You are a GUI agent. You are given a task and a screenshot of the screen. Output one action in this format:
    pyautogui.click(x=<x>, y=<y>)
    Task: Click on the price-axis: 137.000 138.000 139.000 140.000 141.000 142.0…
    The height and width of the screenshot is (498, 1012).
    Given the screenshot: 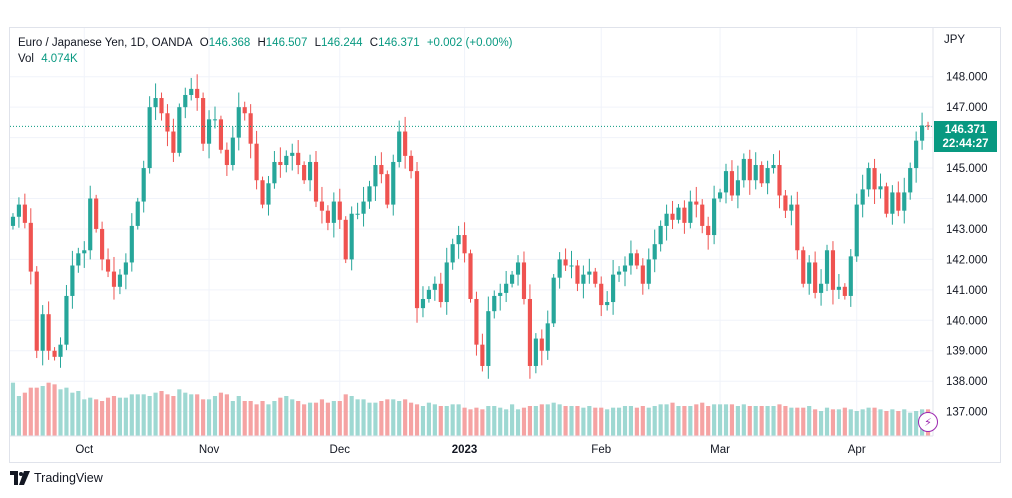 What is the action you would take?
    pyautogui.click(x=960, y=232)
    